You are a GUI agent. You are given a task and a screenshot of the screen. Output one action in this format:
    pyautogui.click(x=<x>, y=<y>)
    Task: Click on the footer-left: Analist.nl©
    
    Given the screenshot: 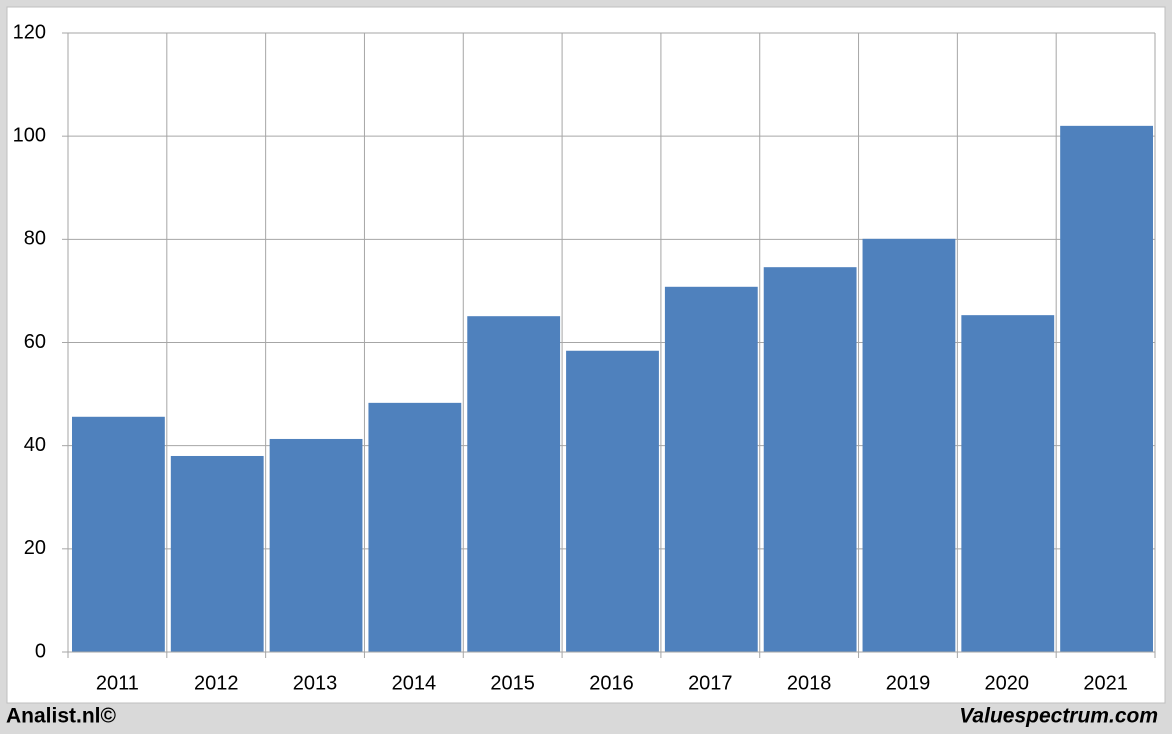 What is the action you would take?
    pyautogui.click(x=61, y=716)
    